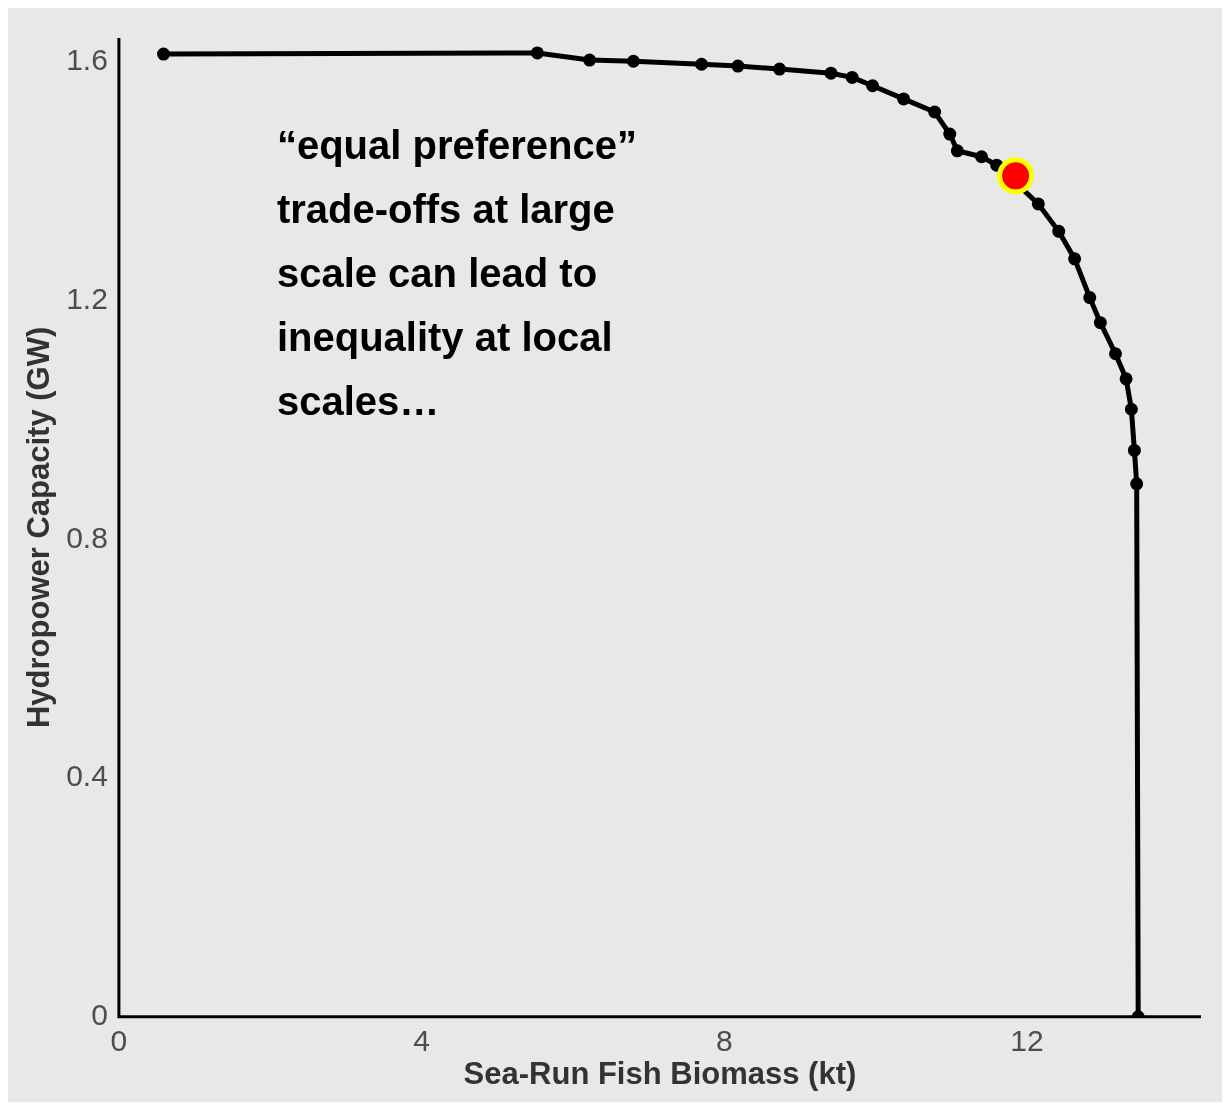 The image size is (1230, 1110). What do you see at coordinates (421, 1041) in the screenshot?
I see `x-tick-label: 4` at bounding box center [421, 1041].